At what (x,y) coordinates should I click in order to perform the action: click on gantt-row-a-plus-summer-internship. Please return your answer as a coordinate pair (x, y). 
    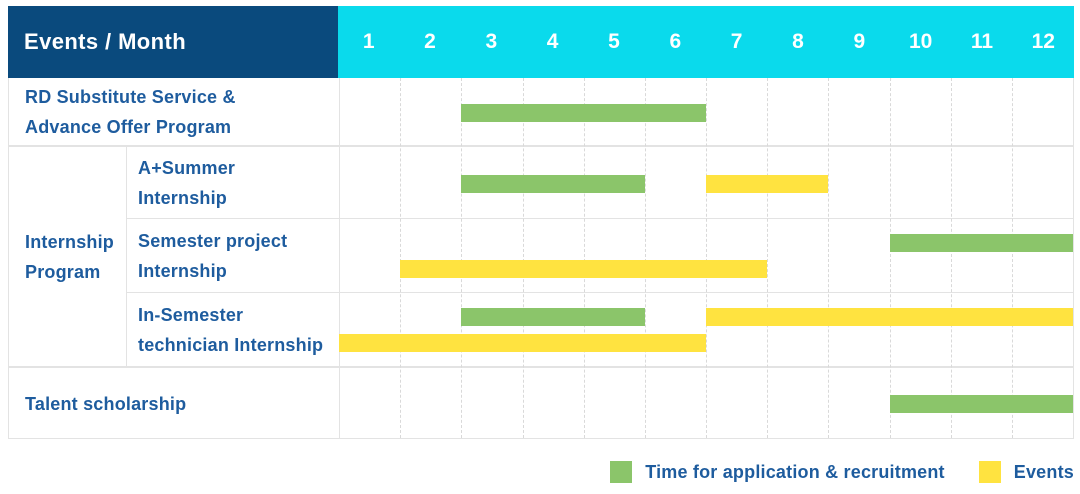
    Looking at the image, I should click on (706, 182).